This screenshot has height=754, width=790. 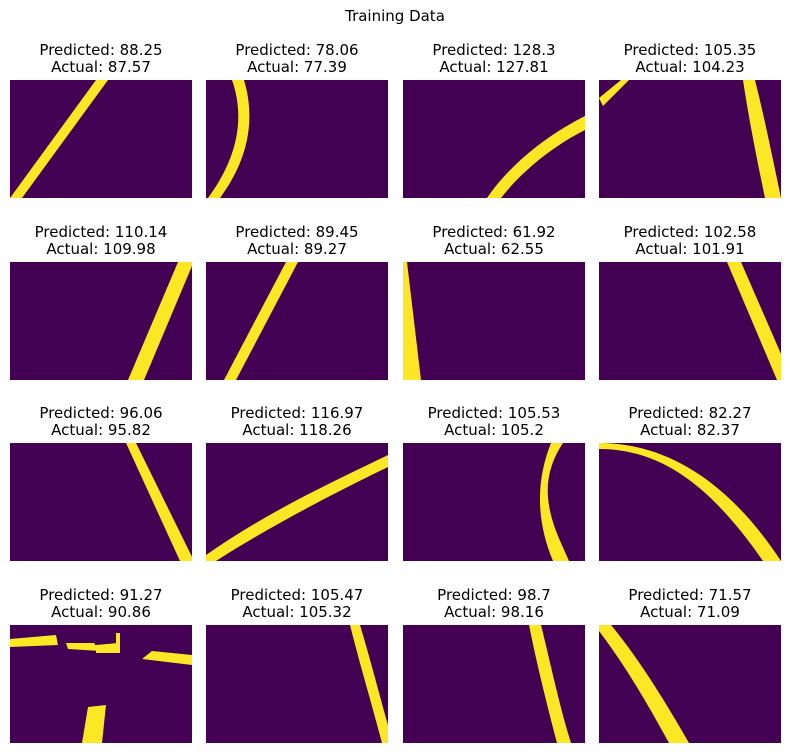 What do you see at coordinates (297, 595) in the screenshot?
I see `panel-predicted-label: Predicted: 105.47` at bounding box center [297, 595].